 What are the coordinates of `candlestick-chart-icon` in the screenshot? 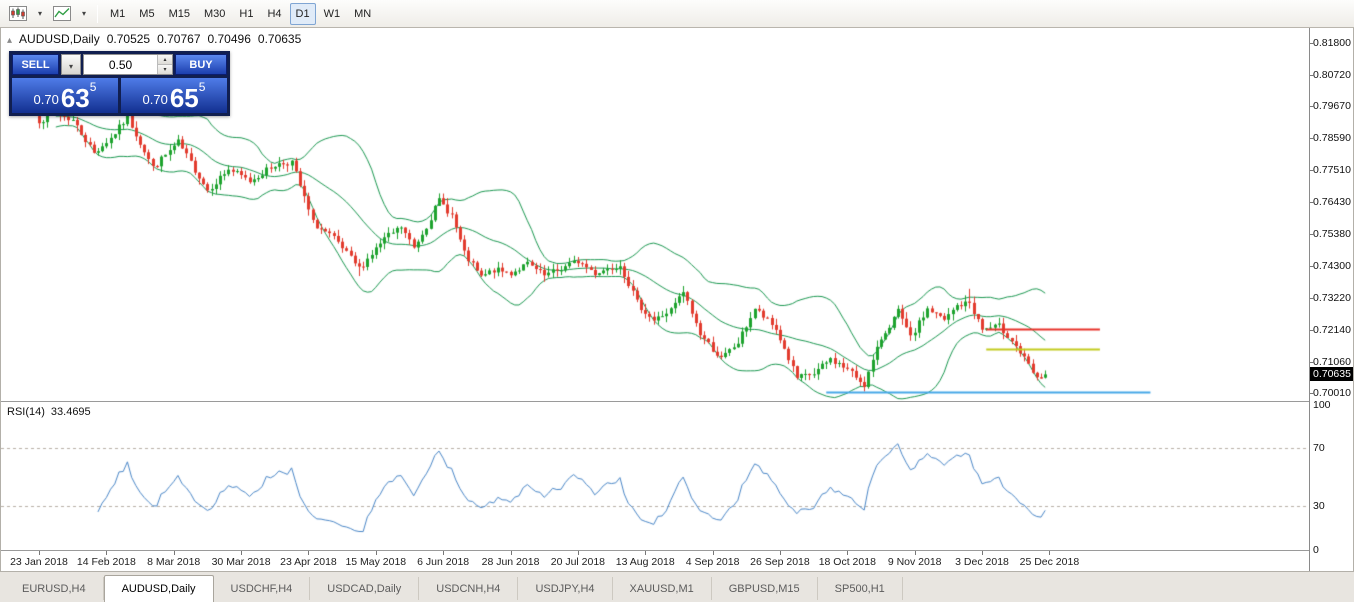 It's located at (18, 13).